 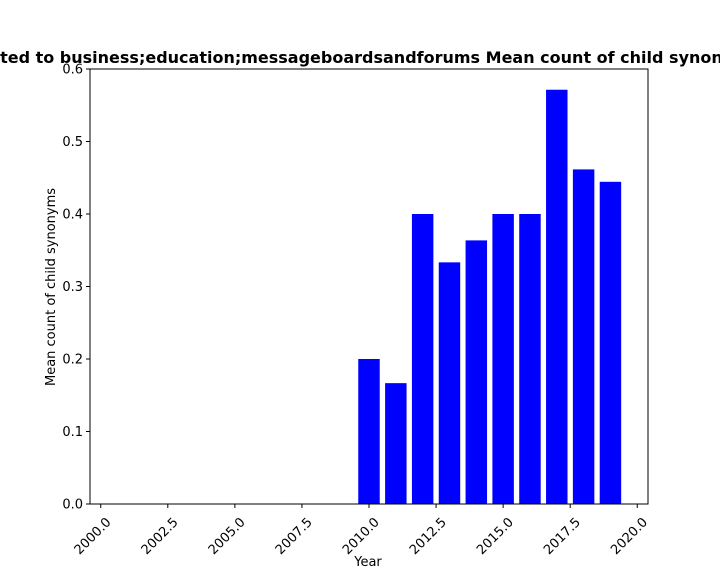 What do you see at coordinates (610, 342) in the screenshot?
I see `bar-2019` at bounding box center [610, 342].